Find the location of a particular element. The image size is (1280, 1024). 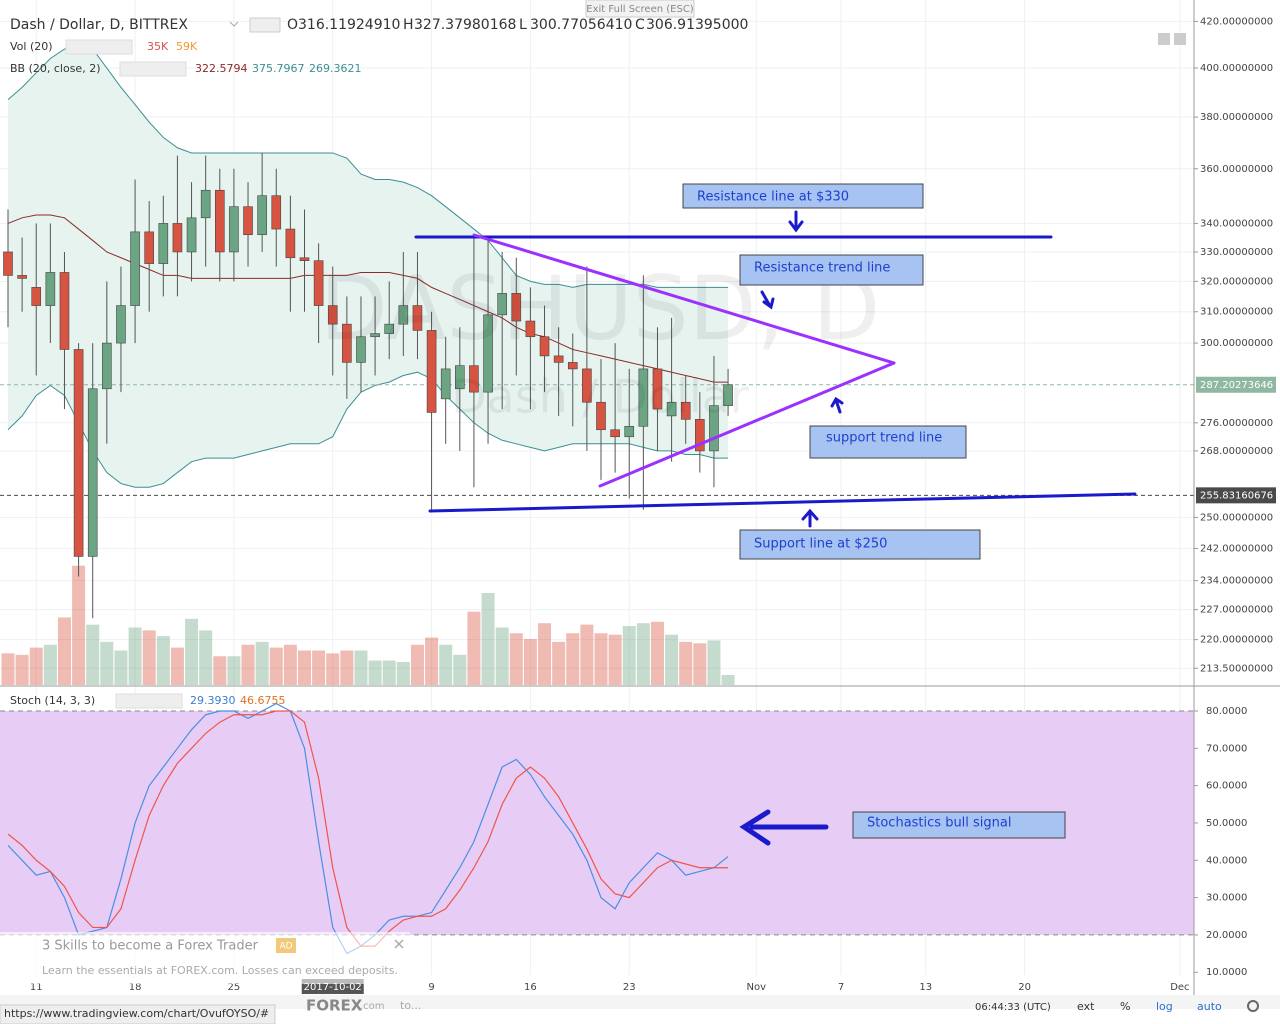

ad is located at coordinates (205, 958).